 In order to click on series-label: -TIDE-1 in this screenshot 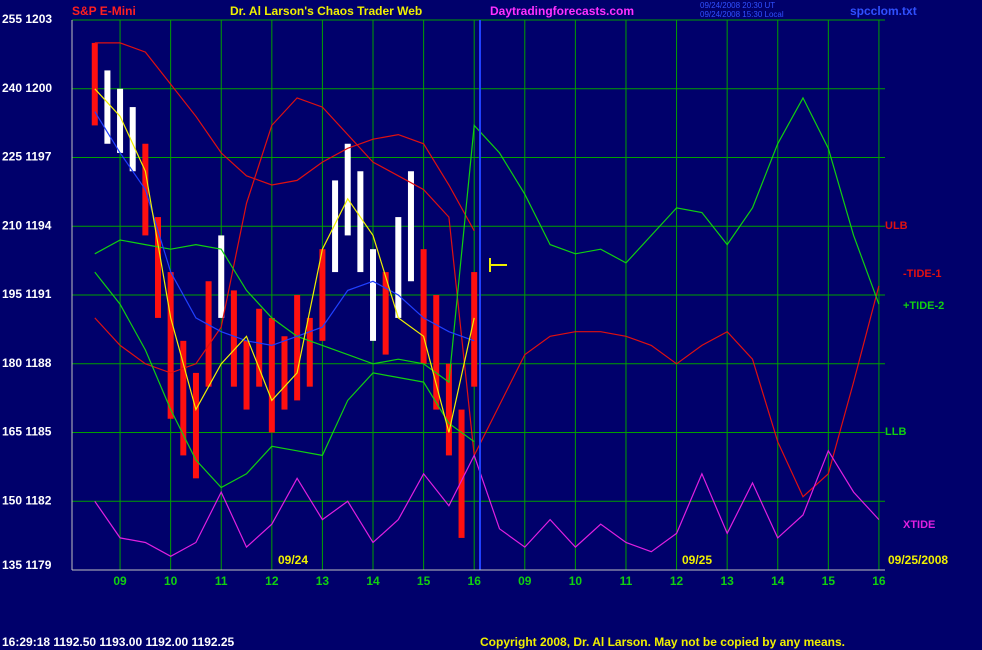, I will do `click(922, 274)`.